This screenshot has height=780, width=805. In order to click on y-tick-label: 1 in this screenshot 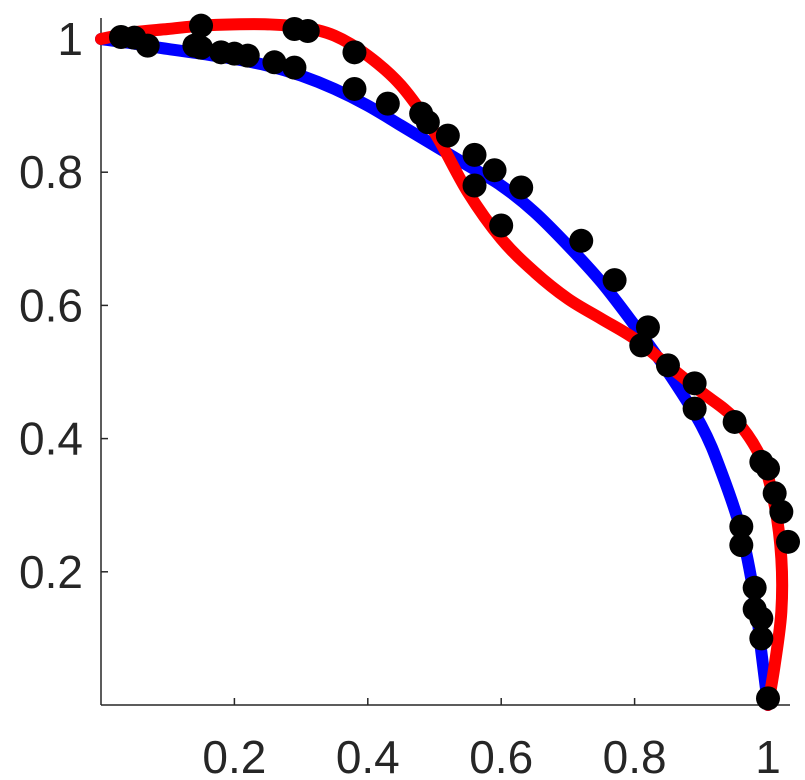, I will do `click(70, 39)`.